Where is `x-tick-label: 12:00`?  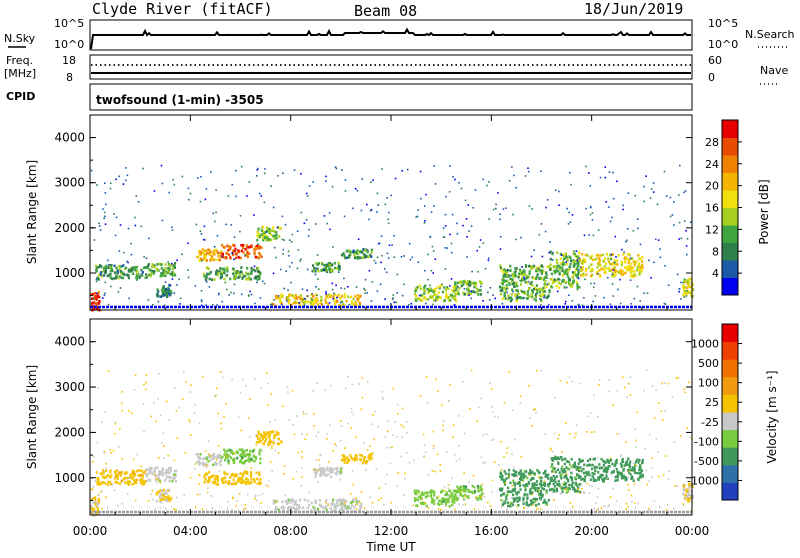 x-tick-label: 12:00 is located at coordinates (391, 531).